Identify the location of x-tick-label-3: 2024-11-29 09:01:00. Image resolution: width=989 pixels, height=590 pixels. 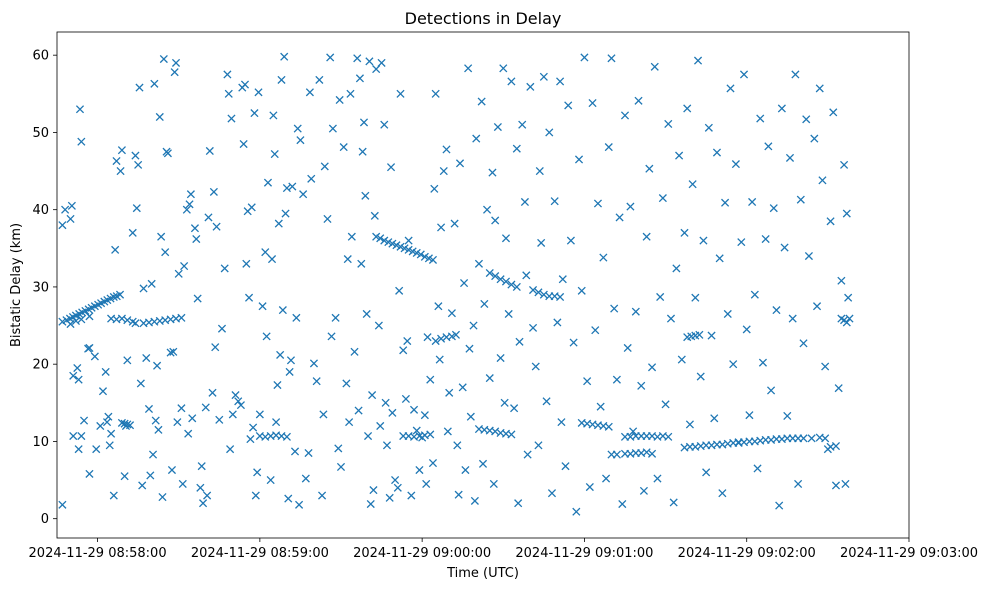
(584, 553).